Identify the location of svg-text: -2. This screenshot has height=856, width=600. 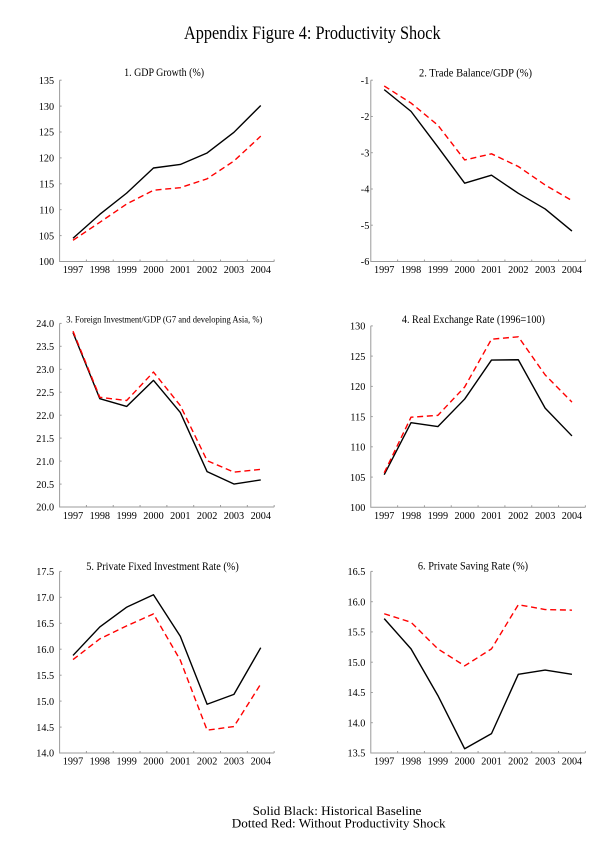
(365, 117).